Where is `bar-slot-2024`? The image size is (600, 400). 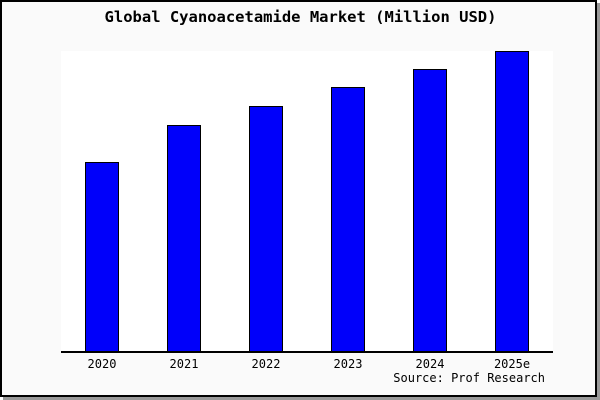 bar-slot-2024 is located at coordinates (430, 210).